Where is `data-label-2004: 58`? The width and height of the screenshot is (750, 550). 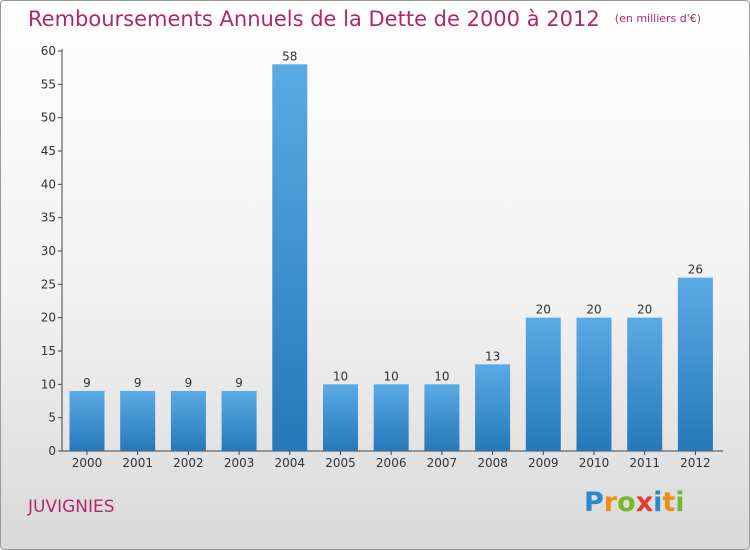 data-label-2004: 58 is located at coordinates (289, 56).